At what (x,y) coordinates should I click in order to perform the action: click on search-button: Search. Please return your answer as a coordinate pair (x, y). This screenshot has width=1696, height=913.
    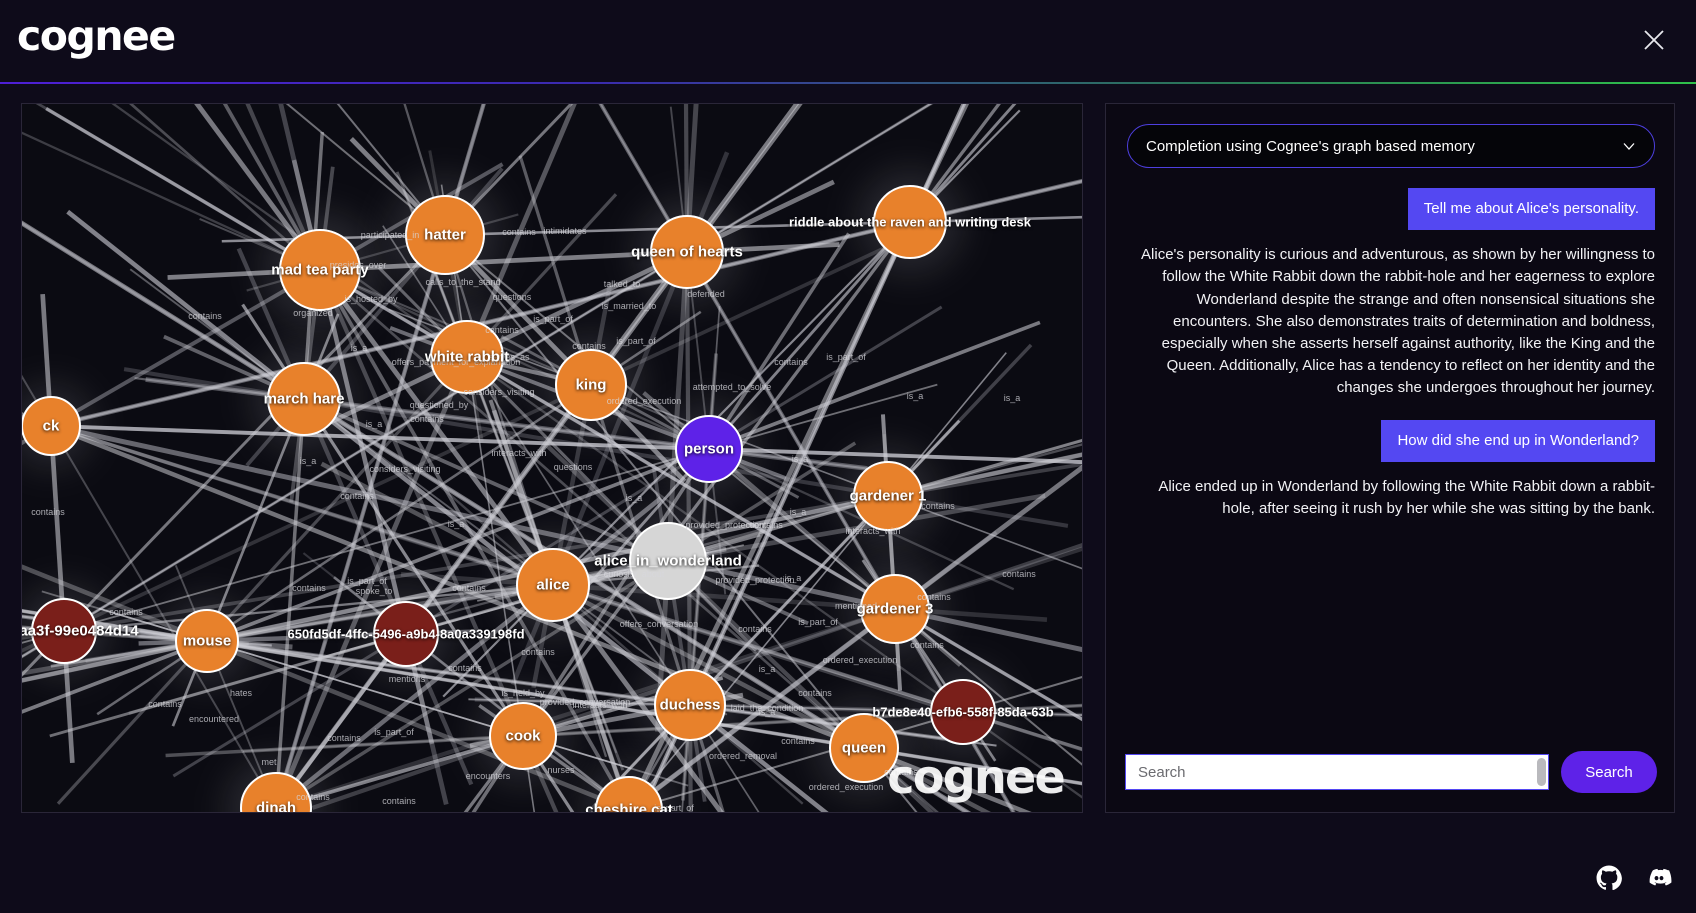
    Looking at the image, I should click on (1609, 772).